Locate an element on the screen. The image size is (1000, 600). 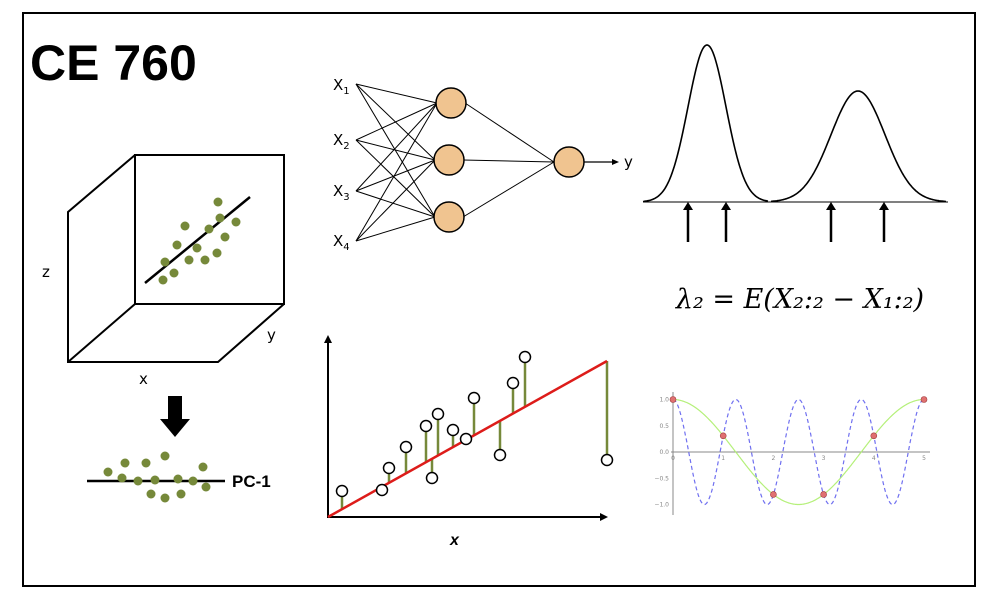
z-axis-label: z is located at coordinates (46, 272).